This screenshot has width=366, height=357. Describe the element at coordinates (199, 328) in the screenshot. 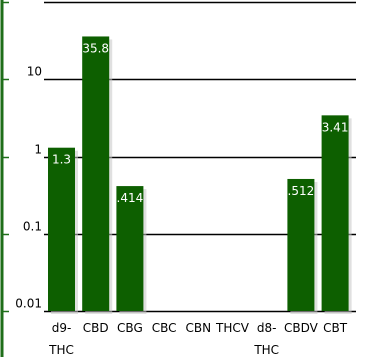

I see `x-tick-label: CBN` at that location.